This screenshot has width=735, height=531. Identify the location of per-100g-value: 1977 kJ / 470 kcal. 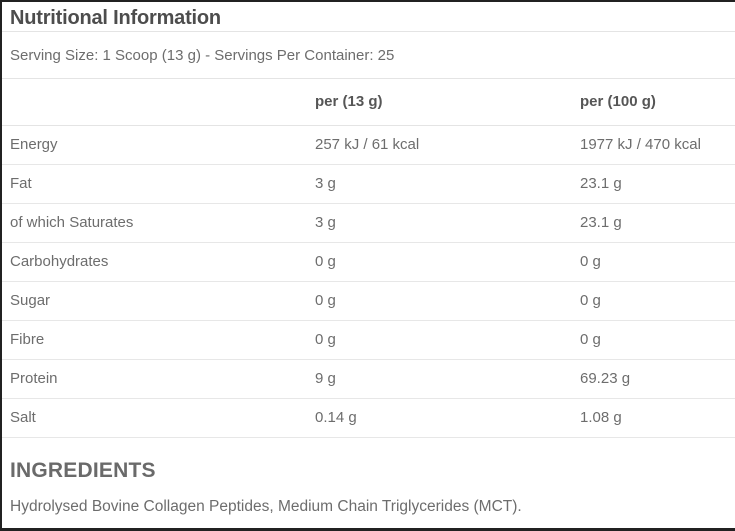
(657, 145).